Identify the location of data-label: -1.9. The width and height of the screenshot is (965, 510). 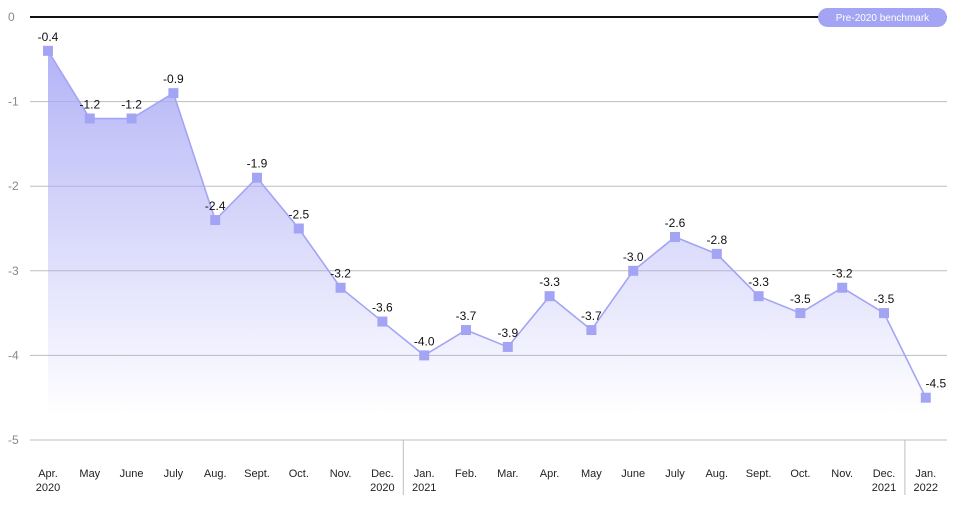
(257, 164).